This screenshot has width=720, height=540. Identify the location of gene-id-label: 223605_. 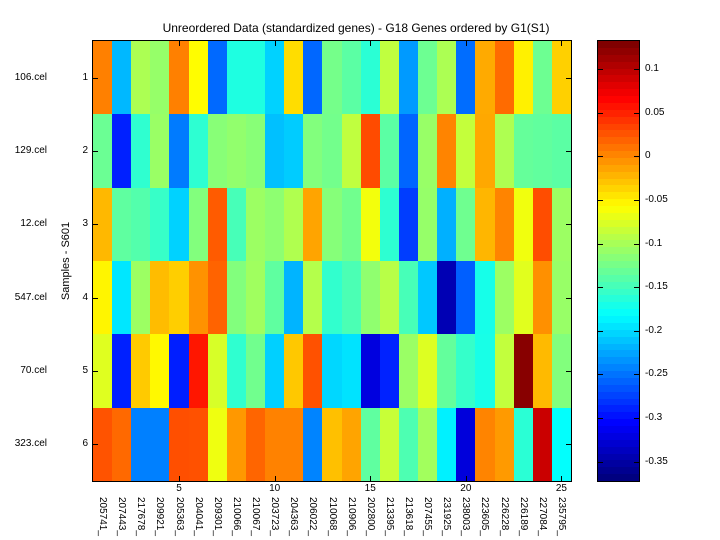
(485, 516).